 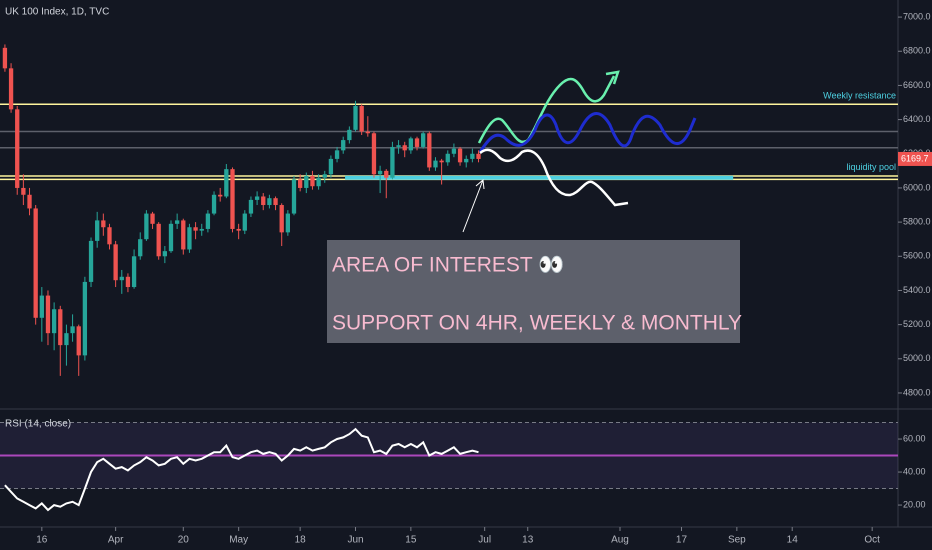 What do you see at coordinates (917, 119) in the screenshot?
I see `y-tick-label: 6400.0` at bounding box center [917, 119].